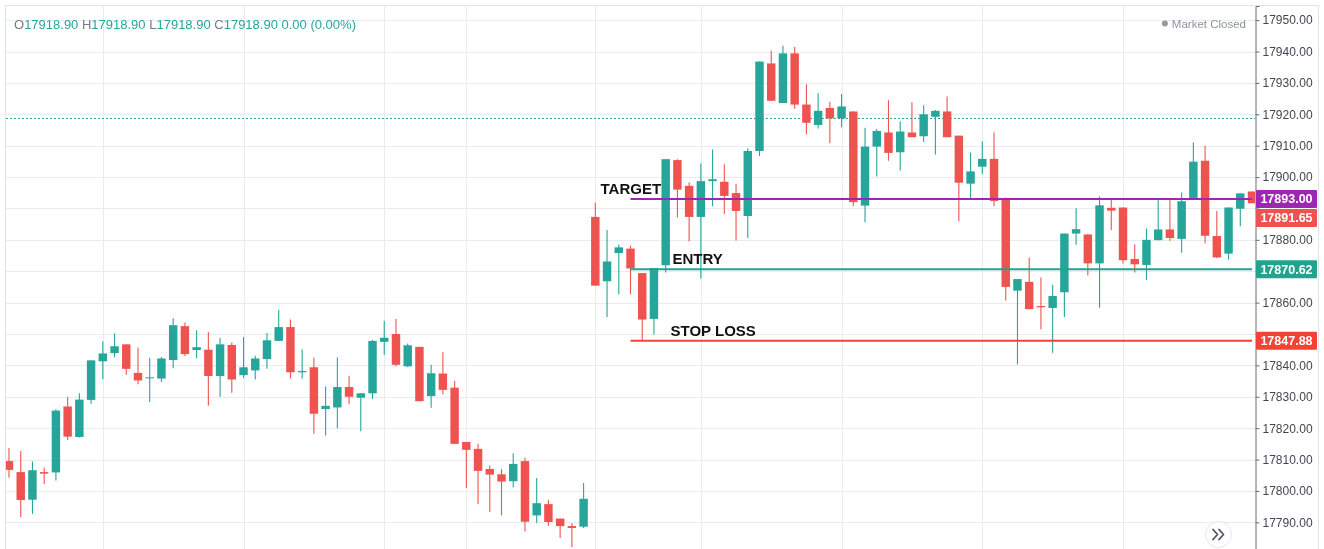 The width and height of the screenshot is (1324, 549). What do you see at coordinates (713, 330) in the screenshot?
I see `series-label: STOP LOSS` at bounding box center [713, 330].